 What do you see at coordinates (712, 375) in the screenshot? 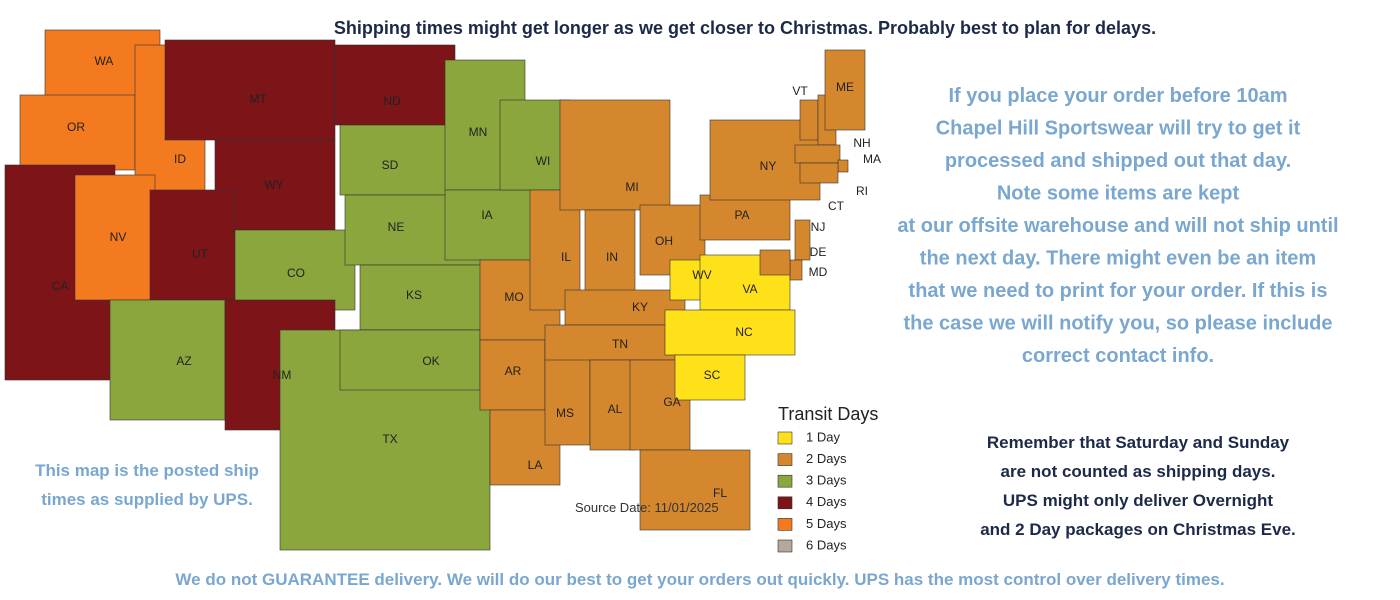
I see `state-label: SC` at bounding box center [712, 375].